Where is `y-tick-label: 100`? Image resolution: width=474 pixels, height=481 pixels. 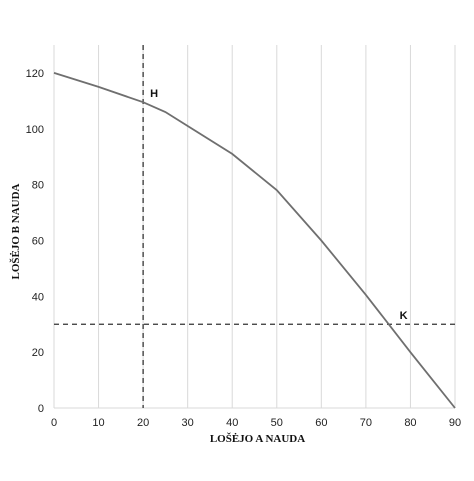
y-tick-label: 100 is located at coordinates (35, 130).